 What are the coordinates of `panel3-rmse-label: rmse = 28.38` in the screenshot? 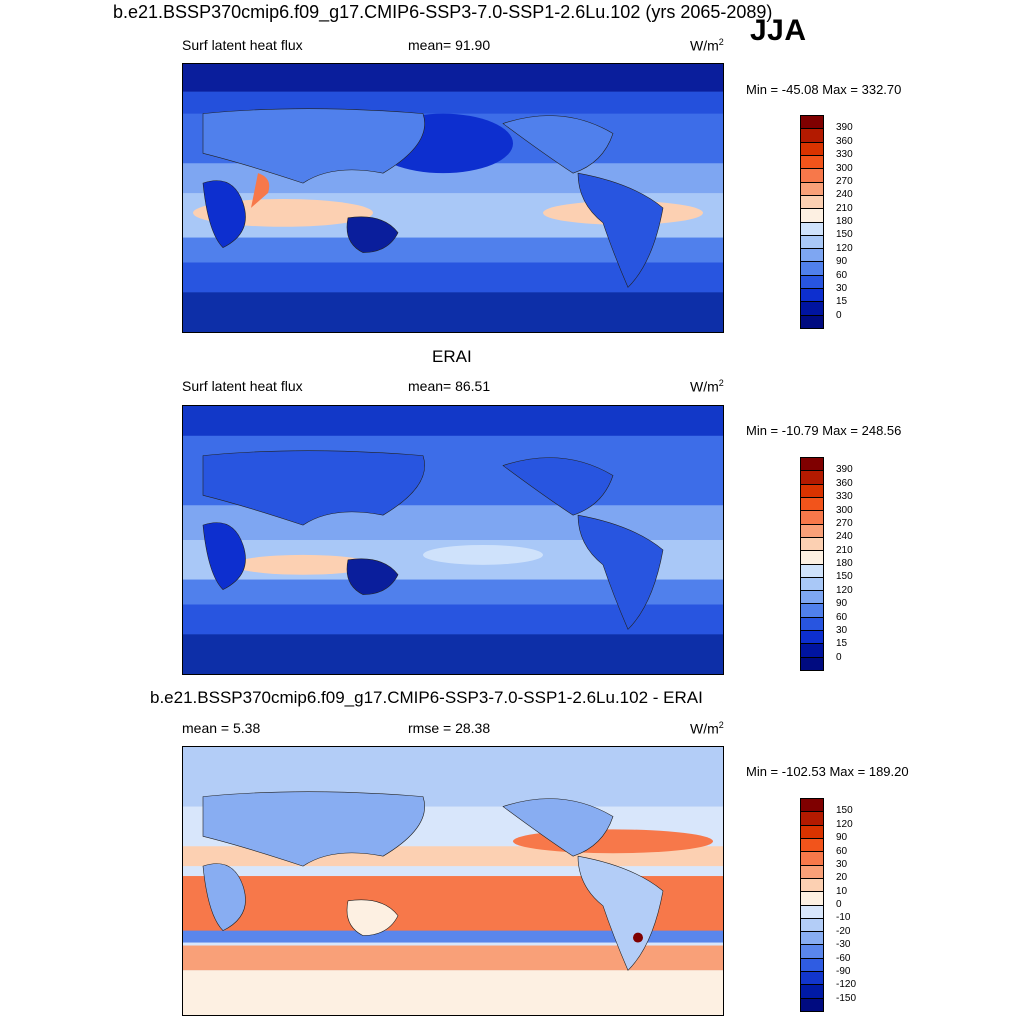 It's located at (449, 728).